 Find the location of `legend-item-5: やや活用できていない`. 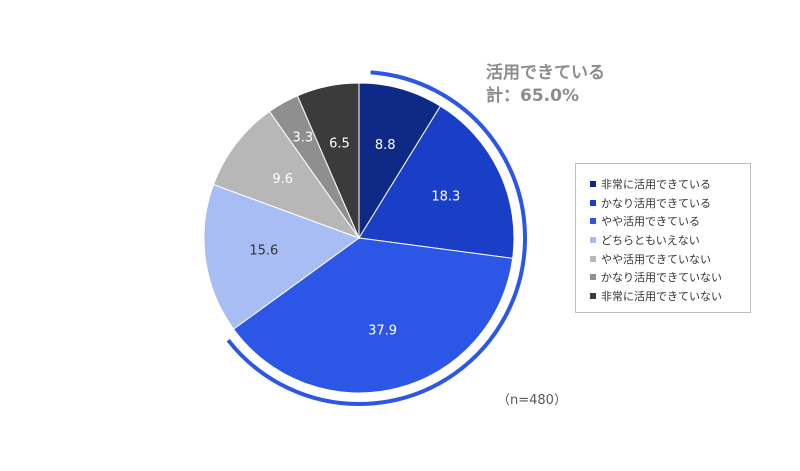

legend-item-5: やや活用できていない is located at coordinates (670, 258).